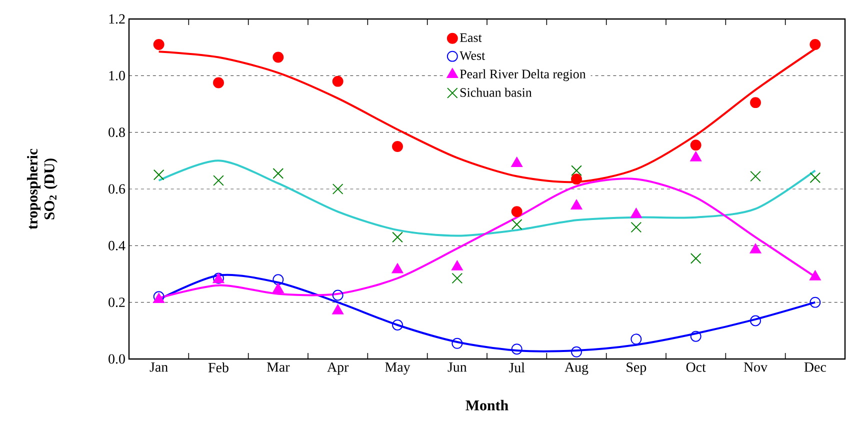  What do you see at coordinates (159, 367) in the screenshot?
I see `x-tick-label: Jan` at bounding box center [159, 367].